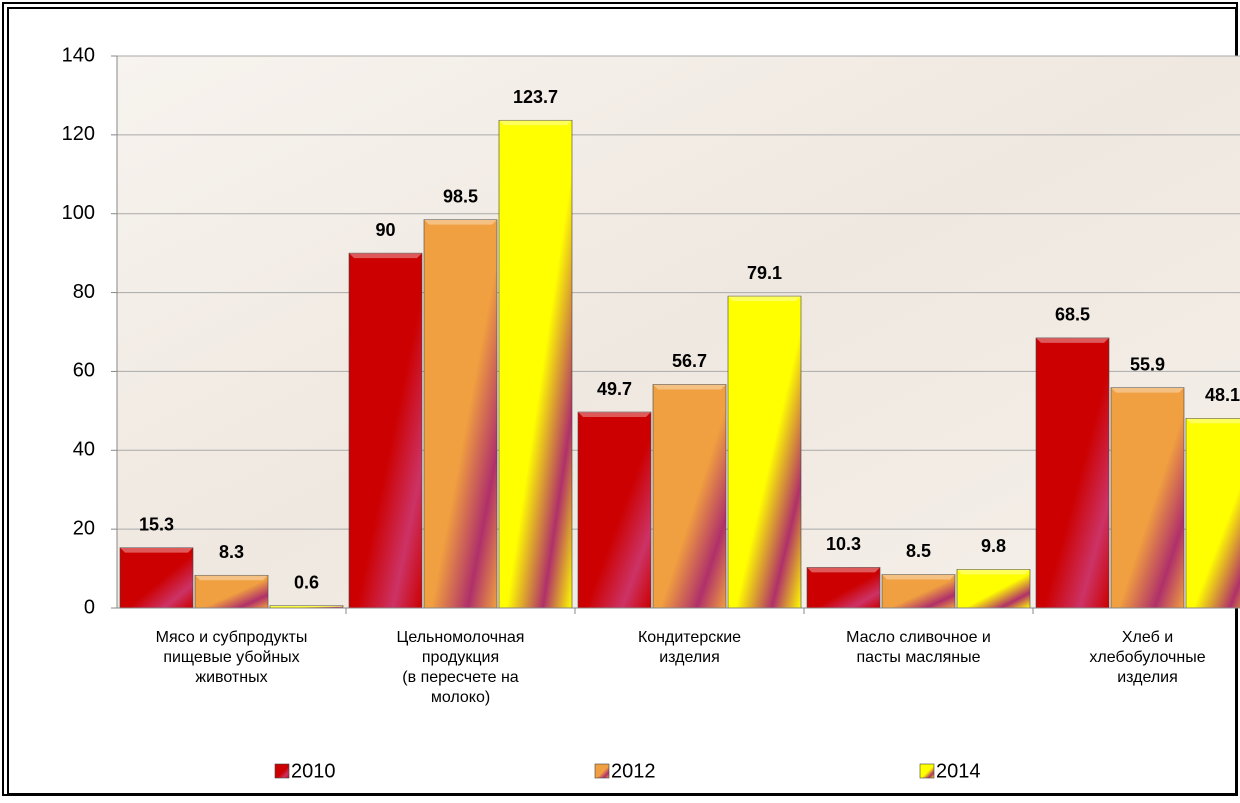 The height and width of the screenshot is (803, 1240). What do you see at coordinates (313, 771) in the screenshot?
I see `legend-label: 2010` at bounding box center [313, 771].